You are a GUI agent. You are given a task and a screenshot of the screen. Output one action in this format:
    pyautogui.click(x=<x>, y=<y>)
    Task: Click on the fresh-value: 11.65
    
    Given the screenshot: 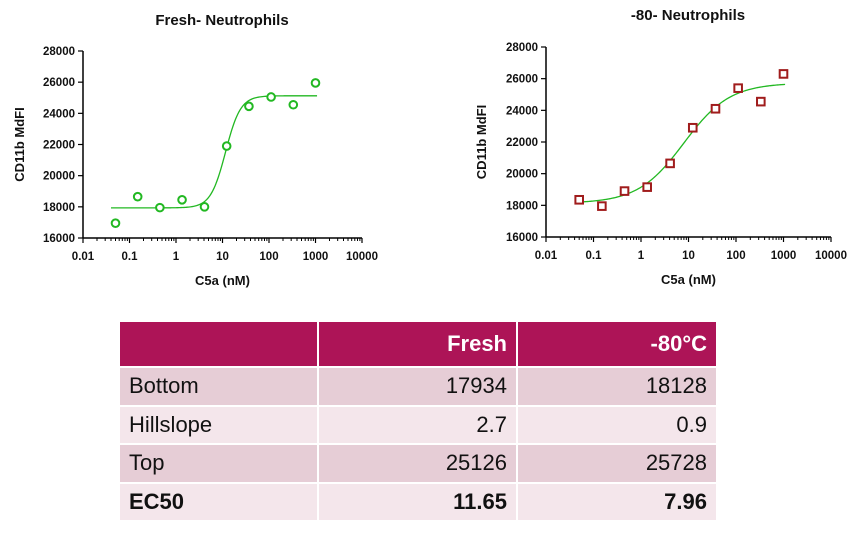 What is the action you would take?
    pyautogui.click(x=418, y=502)
    